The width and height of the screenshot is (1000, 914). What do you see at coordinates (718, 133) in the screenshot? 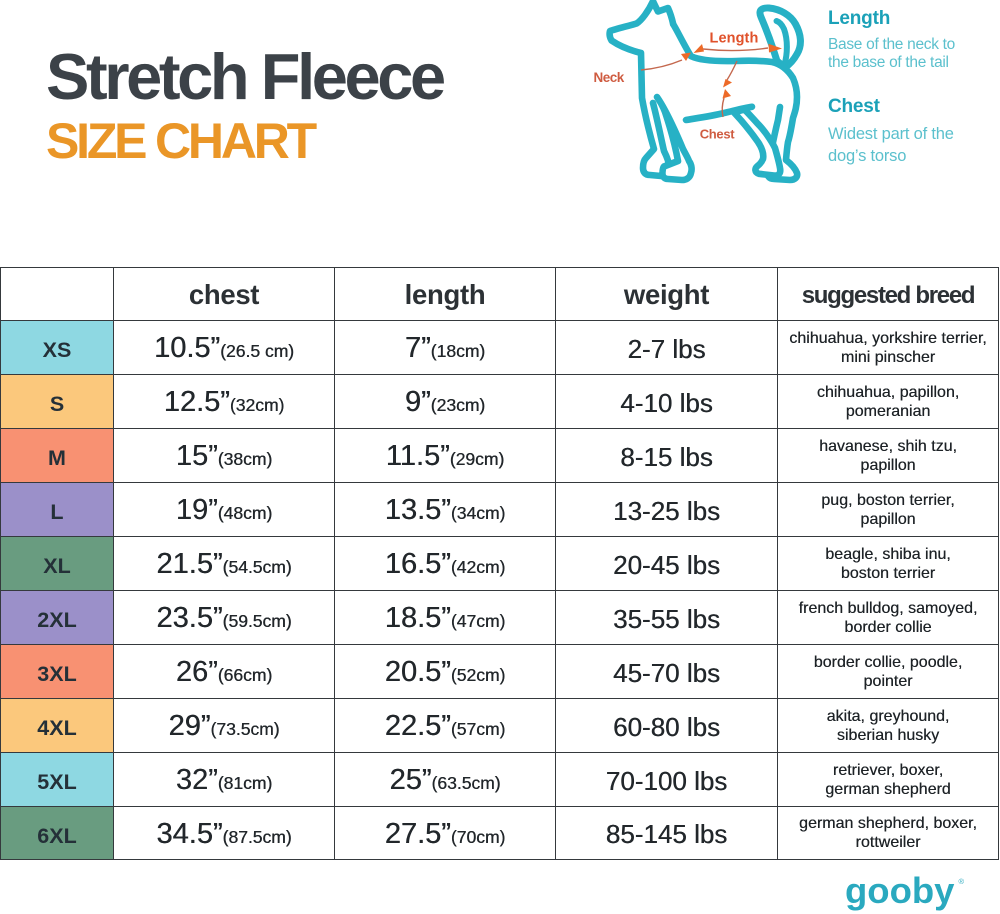
I see `svg-text: Chest` at bounding box center [718, 133].